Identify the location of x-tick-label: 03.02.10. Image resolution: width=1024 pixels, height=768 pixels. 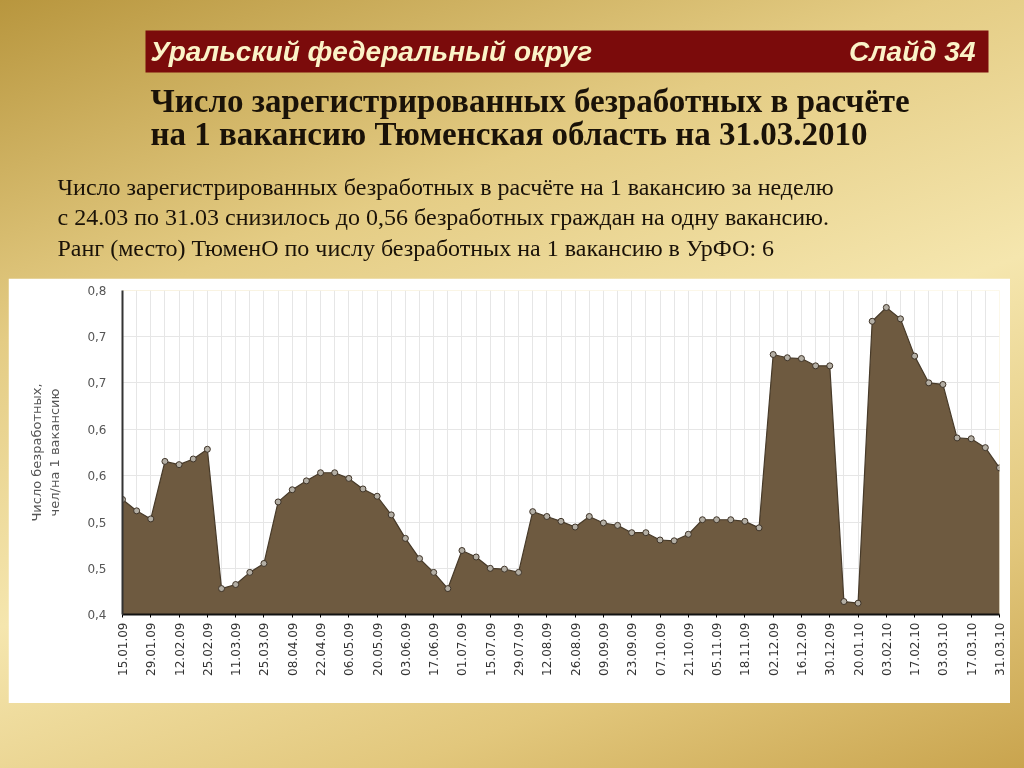
(886, 649).